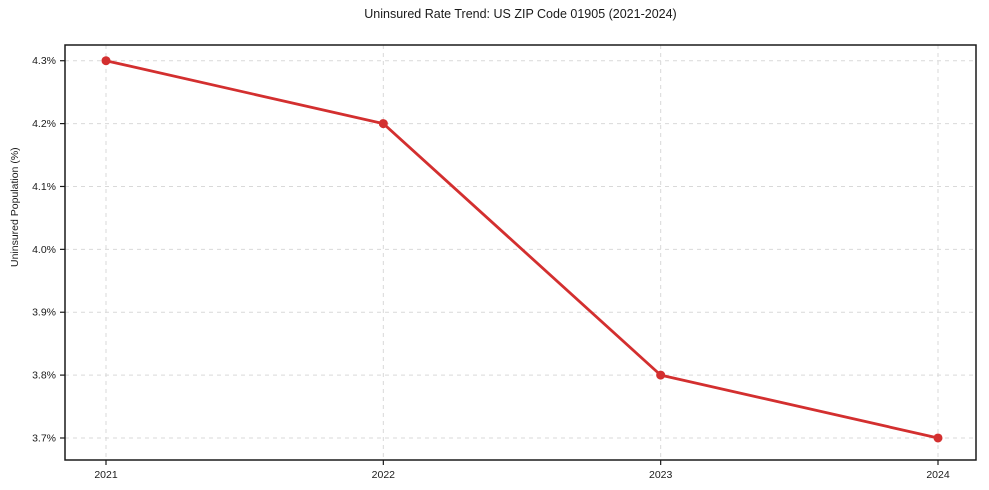  What do you see at coordinates (44, 376) in the screenshot?
I see `y-tick-label: 3.8%` at bounding box center [44, 376].